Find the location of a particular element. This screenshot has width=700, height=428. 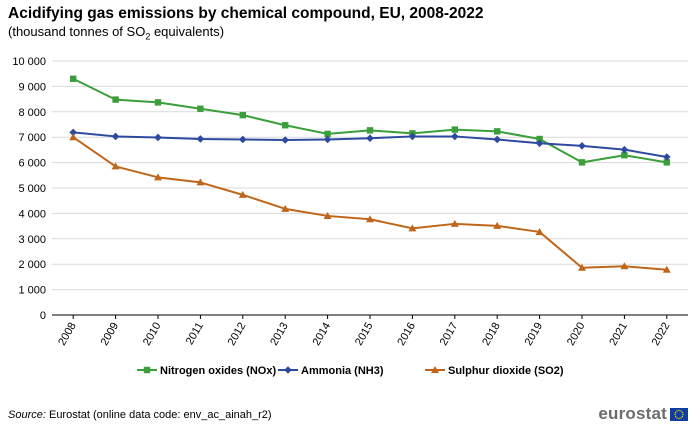

data-point: Nitrogen oxides (NOx) 2009: 8480 is located at coordinates (115, 99).